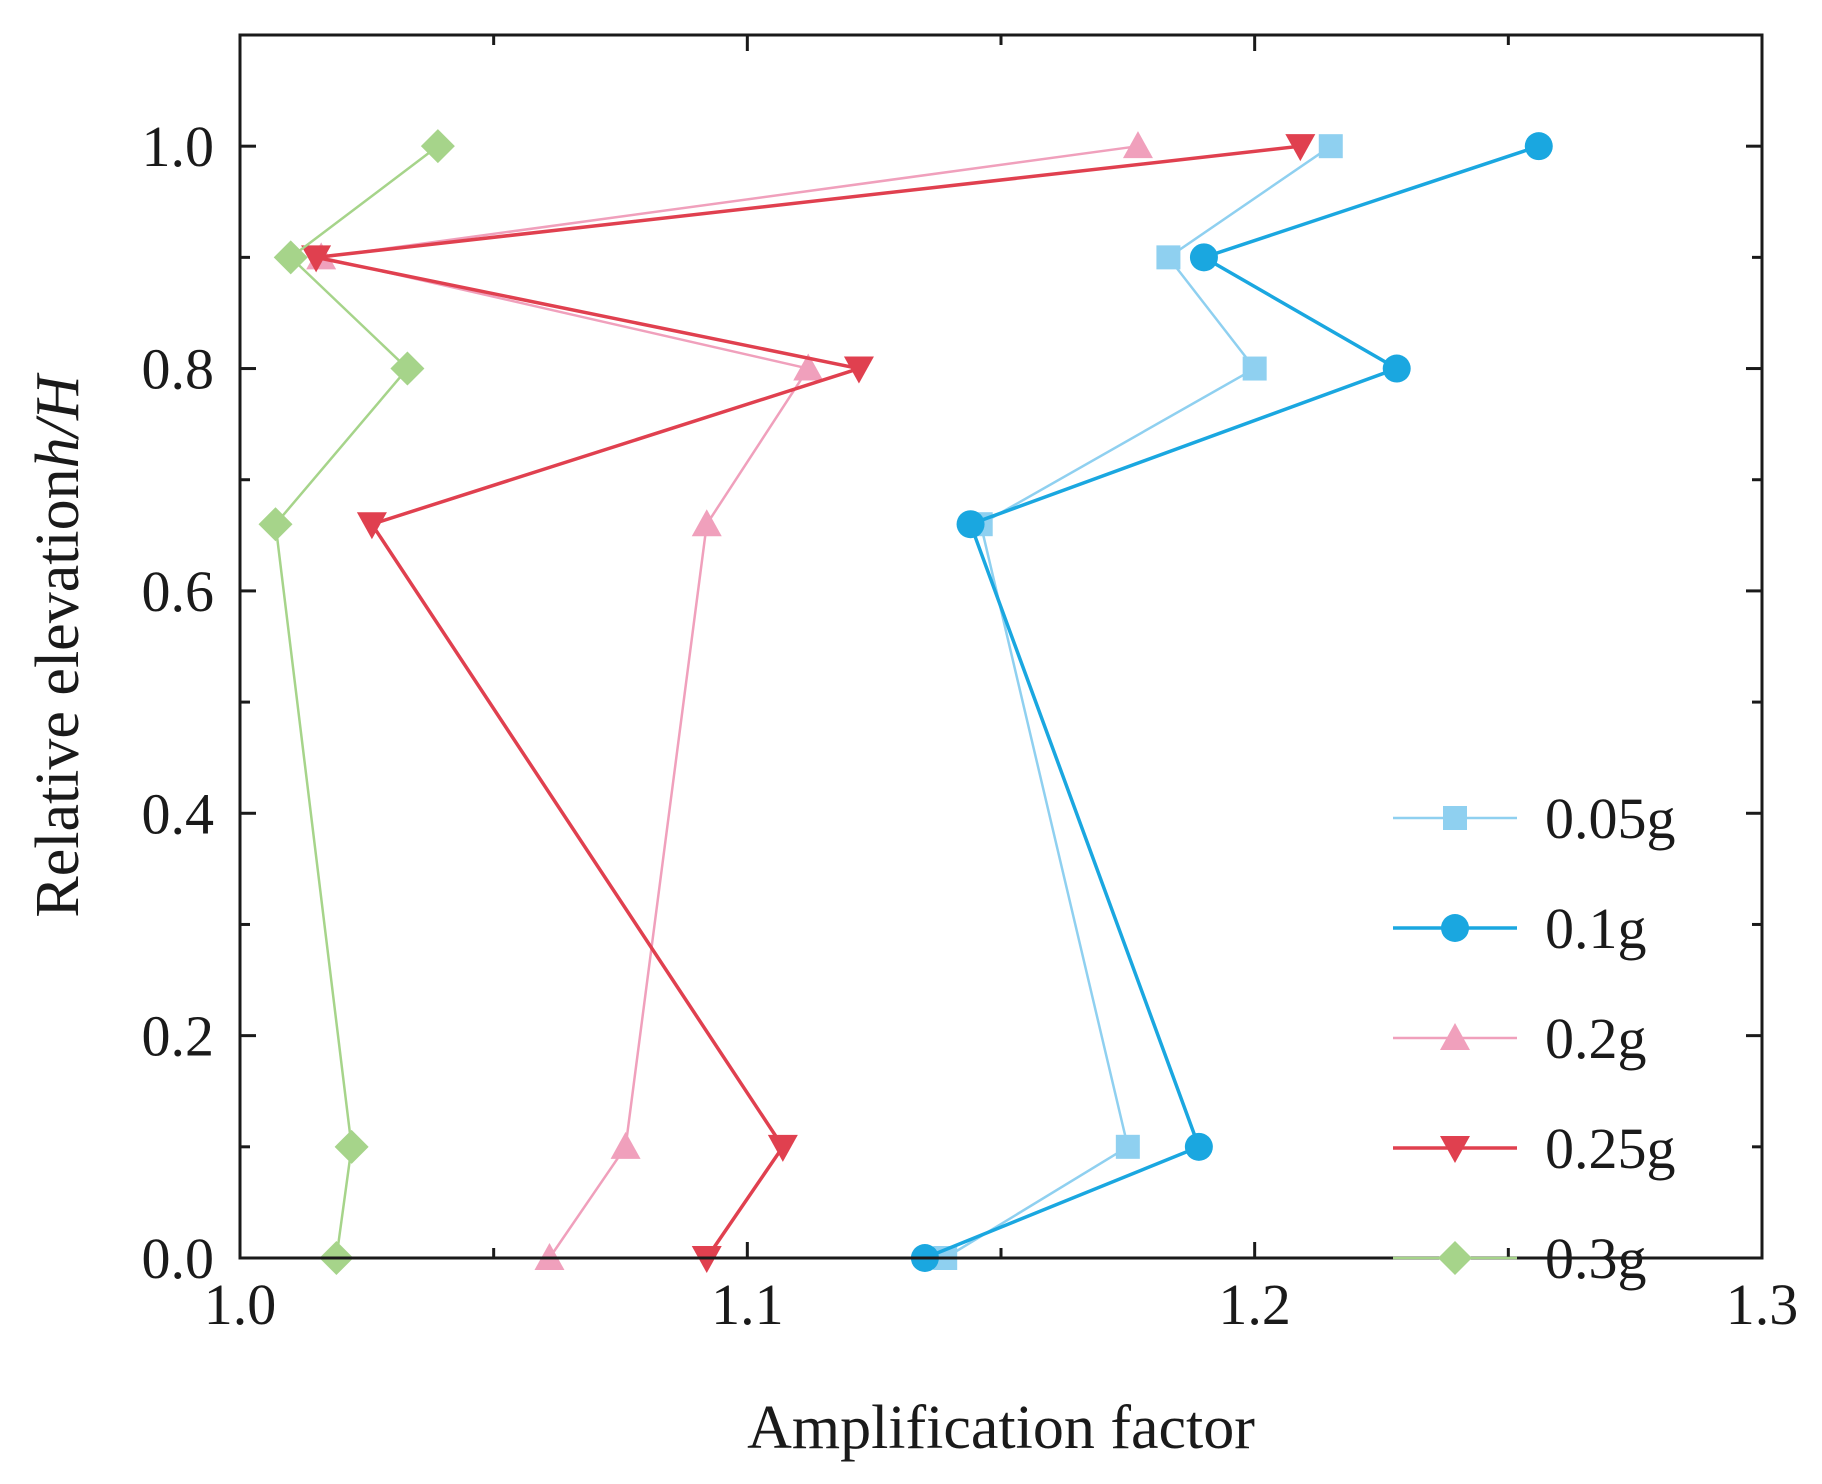 The height and width of the screenshot is (1484, 1822). Describe the element at coordinates (1610, 818) in the screenshot. I see `legend-label: 0.05g` at that location.